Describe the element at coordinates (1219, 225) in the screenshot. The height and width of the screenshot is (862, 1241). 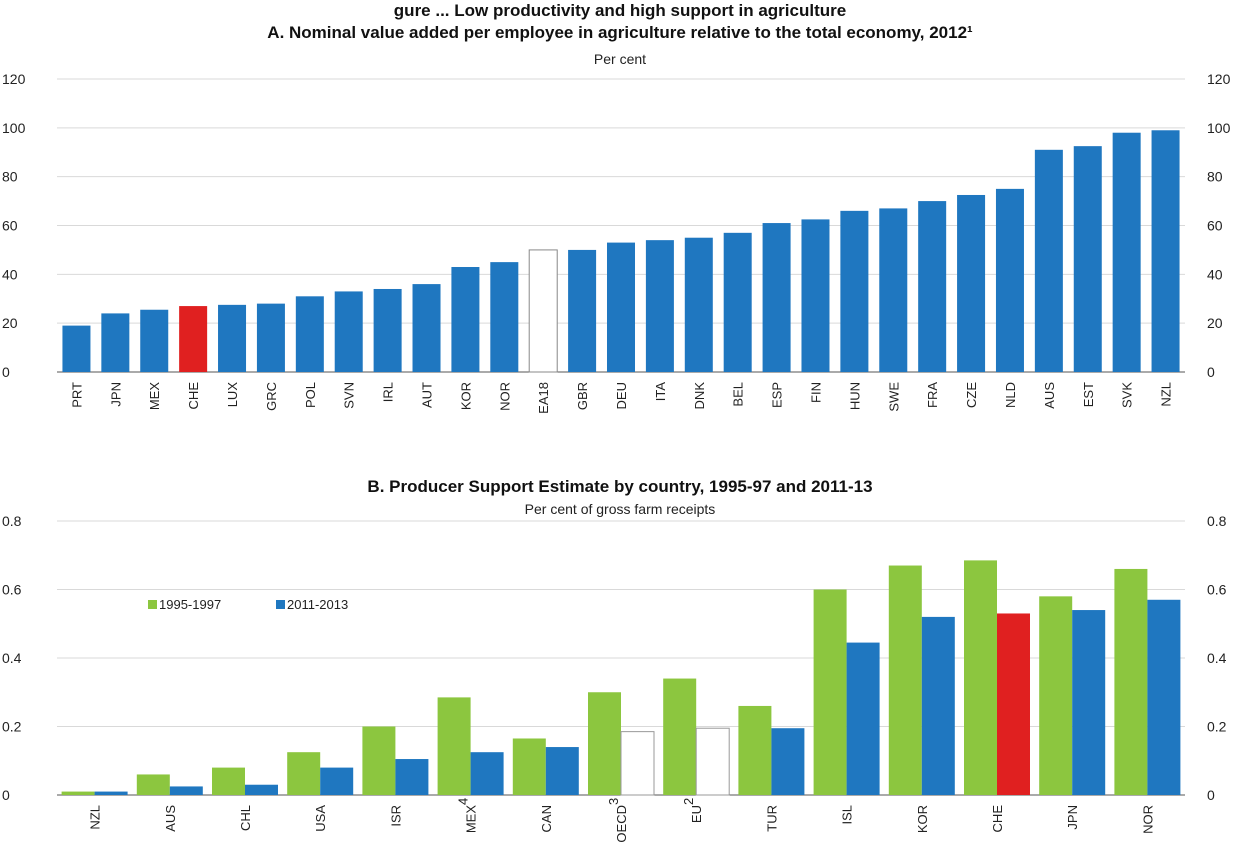
I see `panel-a-y-axis-right: 0 20 40 60 80 100 120` at that location.